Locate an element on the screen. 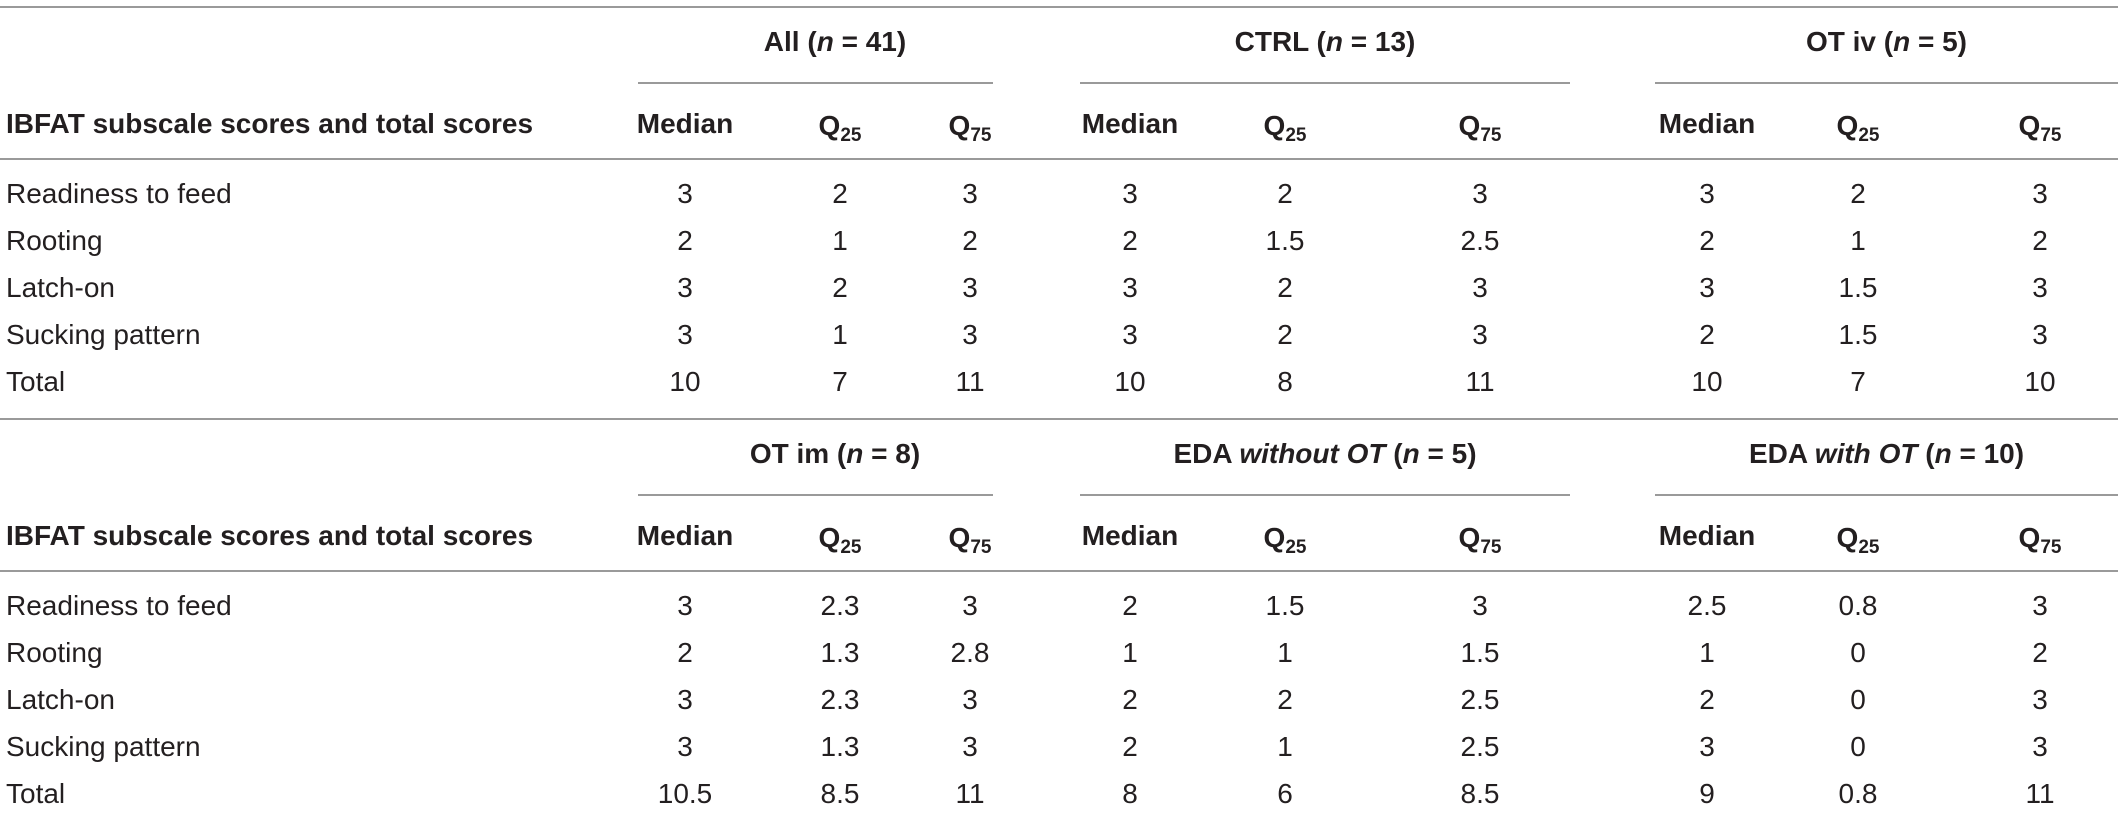 This screenshot has height=814, width=2118. cell-value: 1.3 is located at coordinates (840, 652).